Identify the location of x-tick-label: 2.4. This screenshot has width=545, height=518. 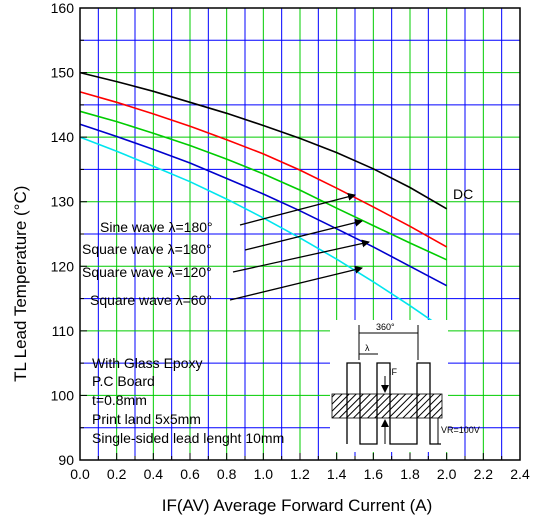
(520, 474).